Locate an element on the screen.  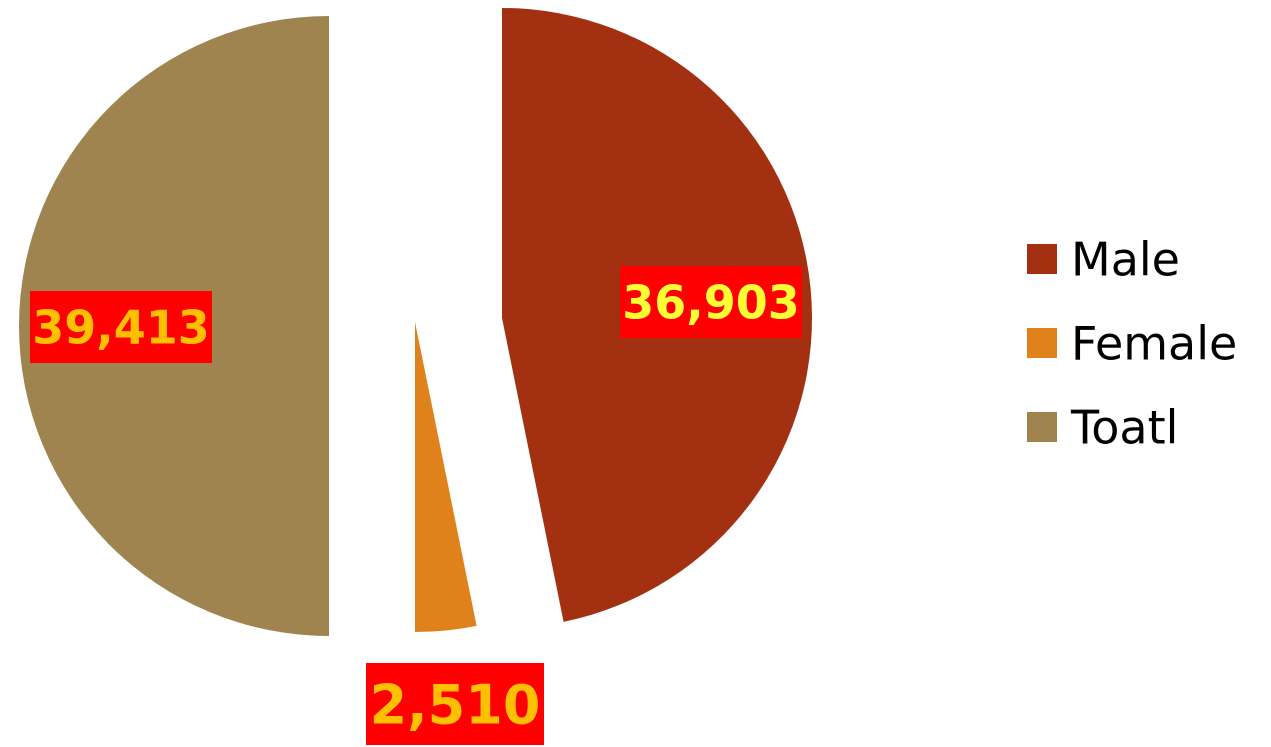
legend: Male Female Toatl is located at coordinates (1132, 344).